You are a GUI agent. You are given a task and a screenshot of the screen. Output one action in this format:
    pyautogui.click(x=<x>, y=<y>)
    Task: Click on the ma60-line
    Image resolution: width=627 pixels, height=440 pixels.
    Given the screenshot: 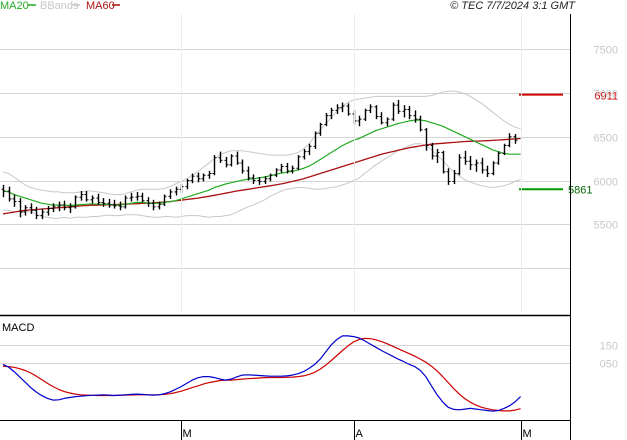 What is the action you would take?
    pyautogui.click(x=261, y=176)
    